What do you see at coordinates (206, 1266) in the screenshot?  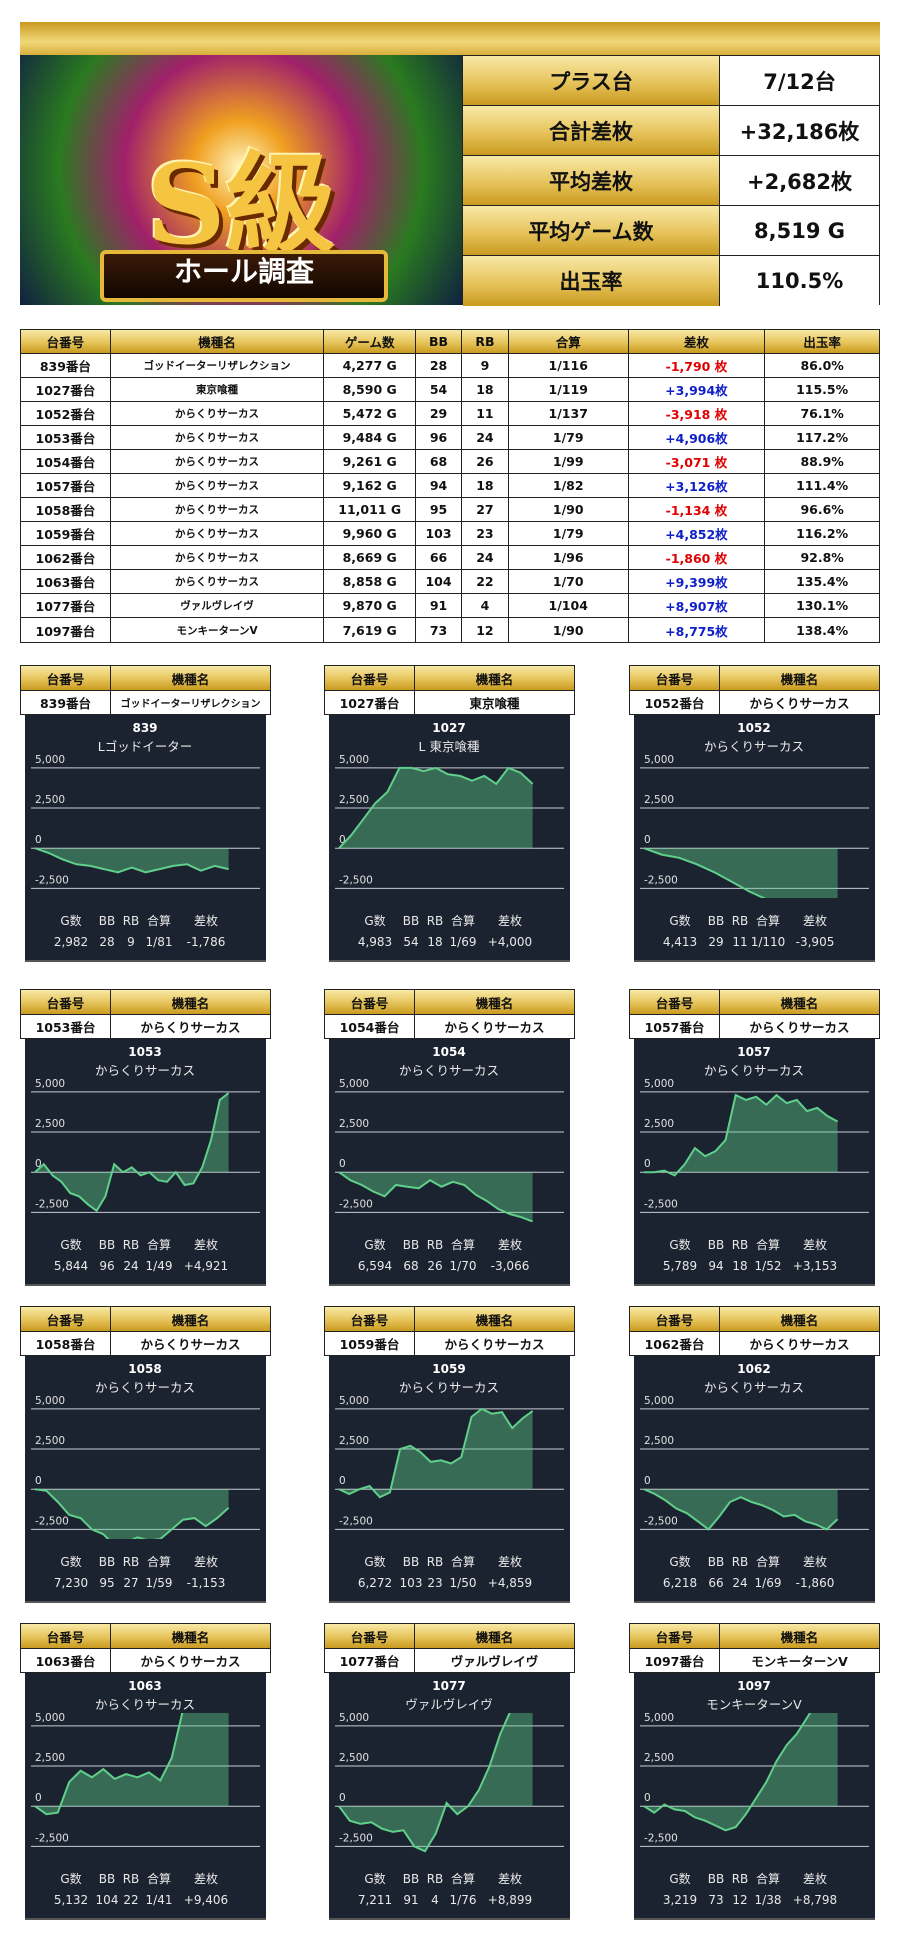 I see `stat-value: +4,921` at bounding box center [206, 1266].